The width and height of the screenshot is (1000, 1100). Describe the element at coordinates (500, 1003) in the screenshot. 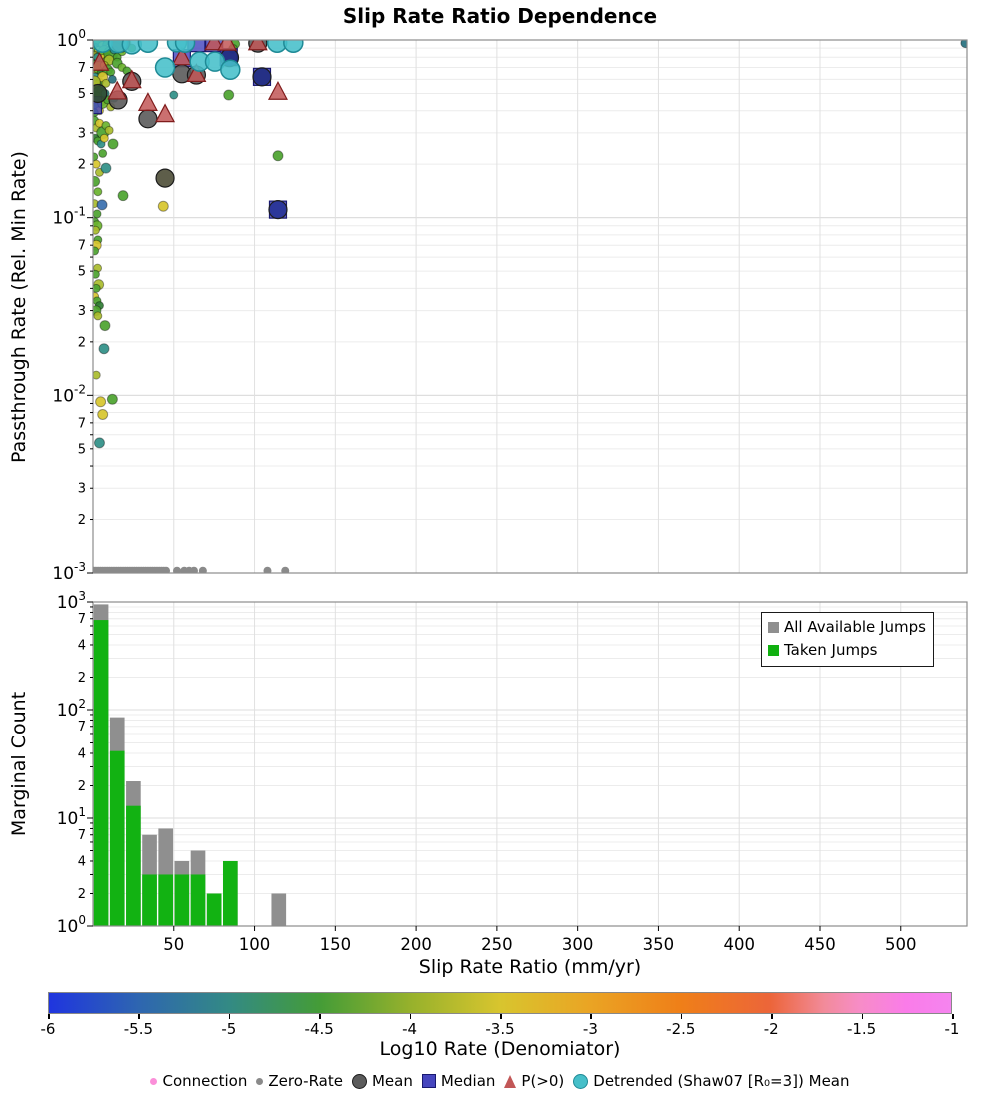

I see `colorbar` at that location.